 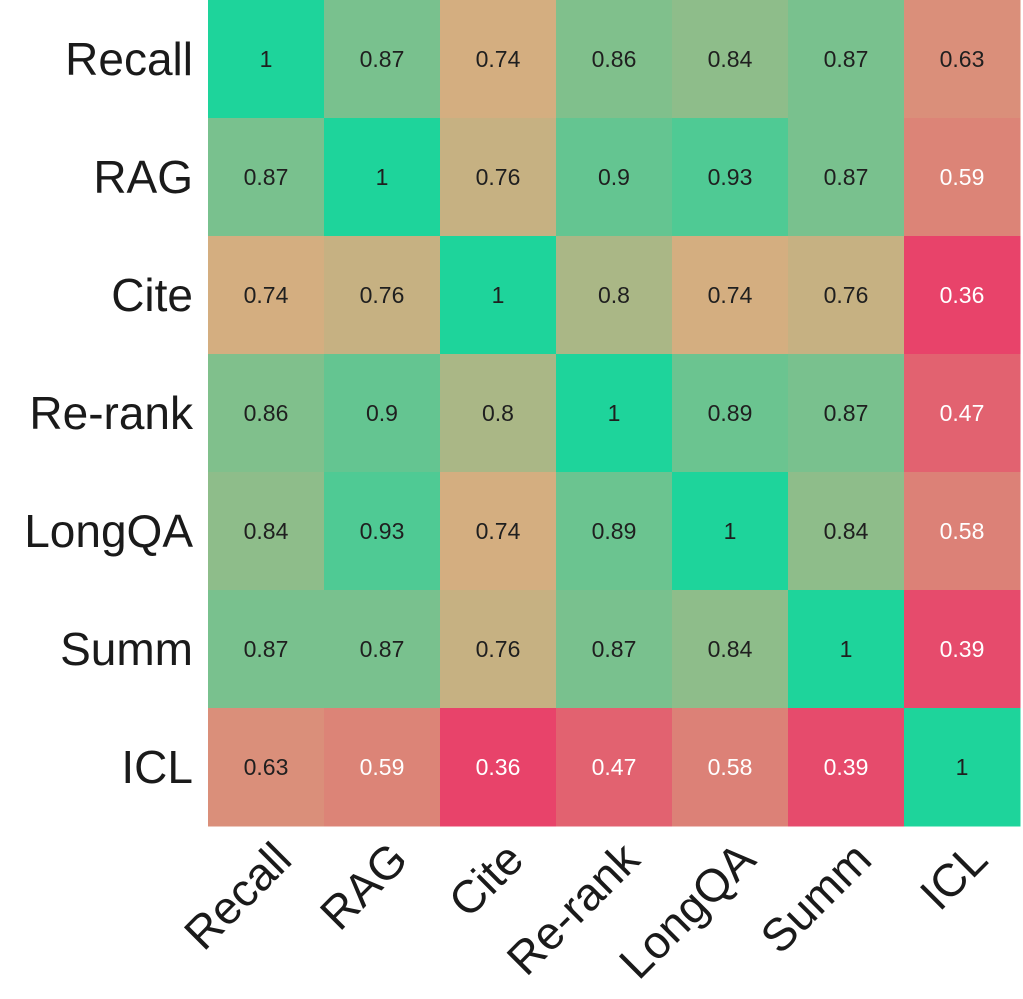 I want to click on row-tick-label: LongQA, so click(x=108, y=531).